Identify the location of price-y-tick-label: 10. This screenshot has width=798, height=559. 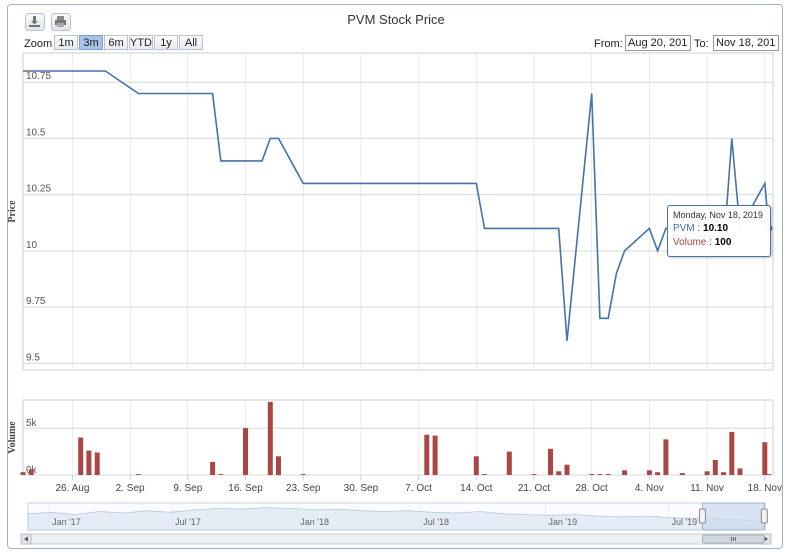
(32, 245).